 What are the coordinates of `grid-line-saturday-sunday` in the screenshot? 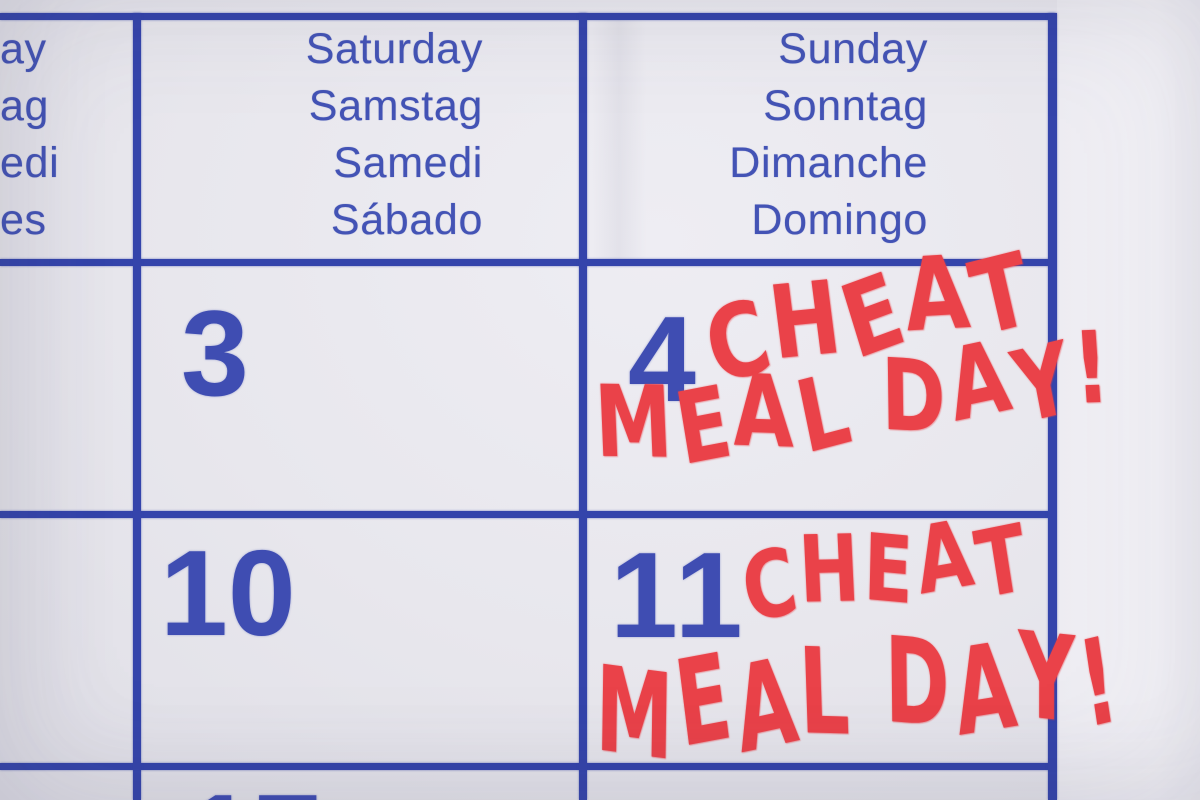 It's located at (583, 406).